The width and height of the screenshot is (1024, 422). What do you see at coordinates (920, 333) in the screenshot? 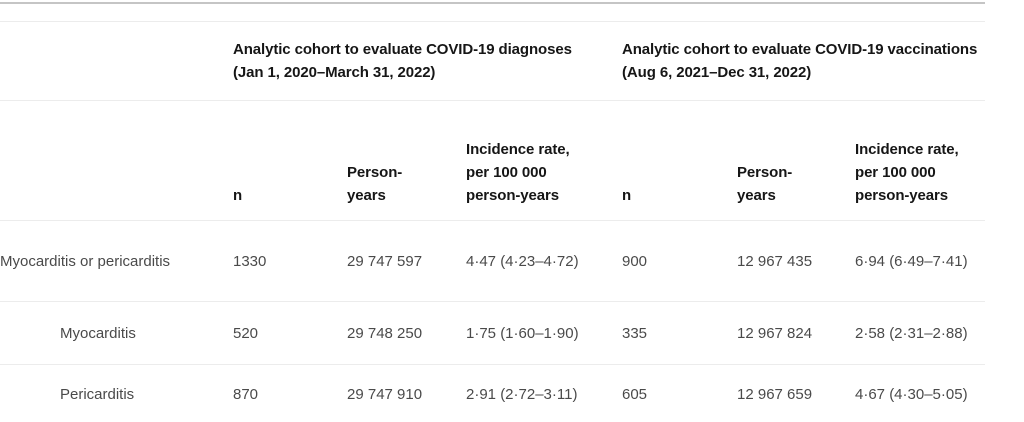
I see `incidence-value-vaccinations: 2·58 (2·31–2·88)` at bounding box center [920, 333].